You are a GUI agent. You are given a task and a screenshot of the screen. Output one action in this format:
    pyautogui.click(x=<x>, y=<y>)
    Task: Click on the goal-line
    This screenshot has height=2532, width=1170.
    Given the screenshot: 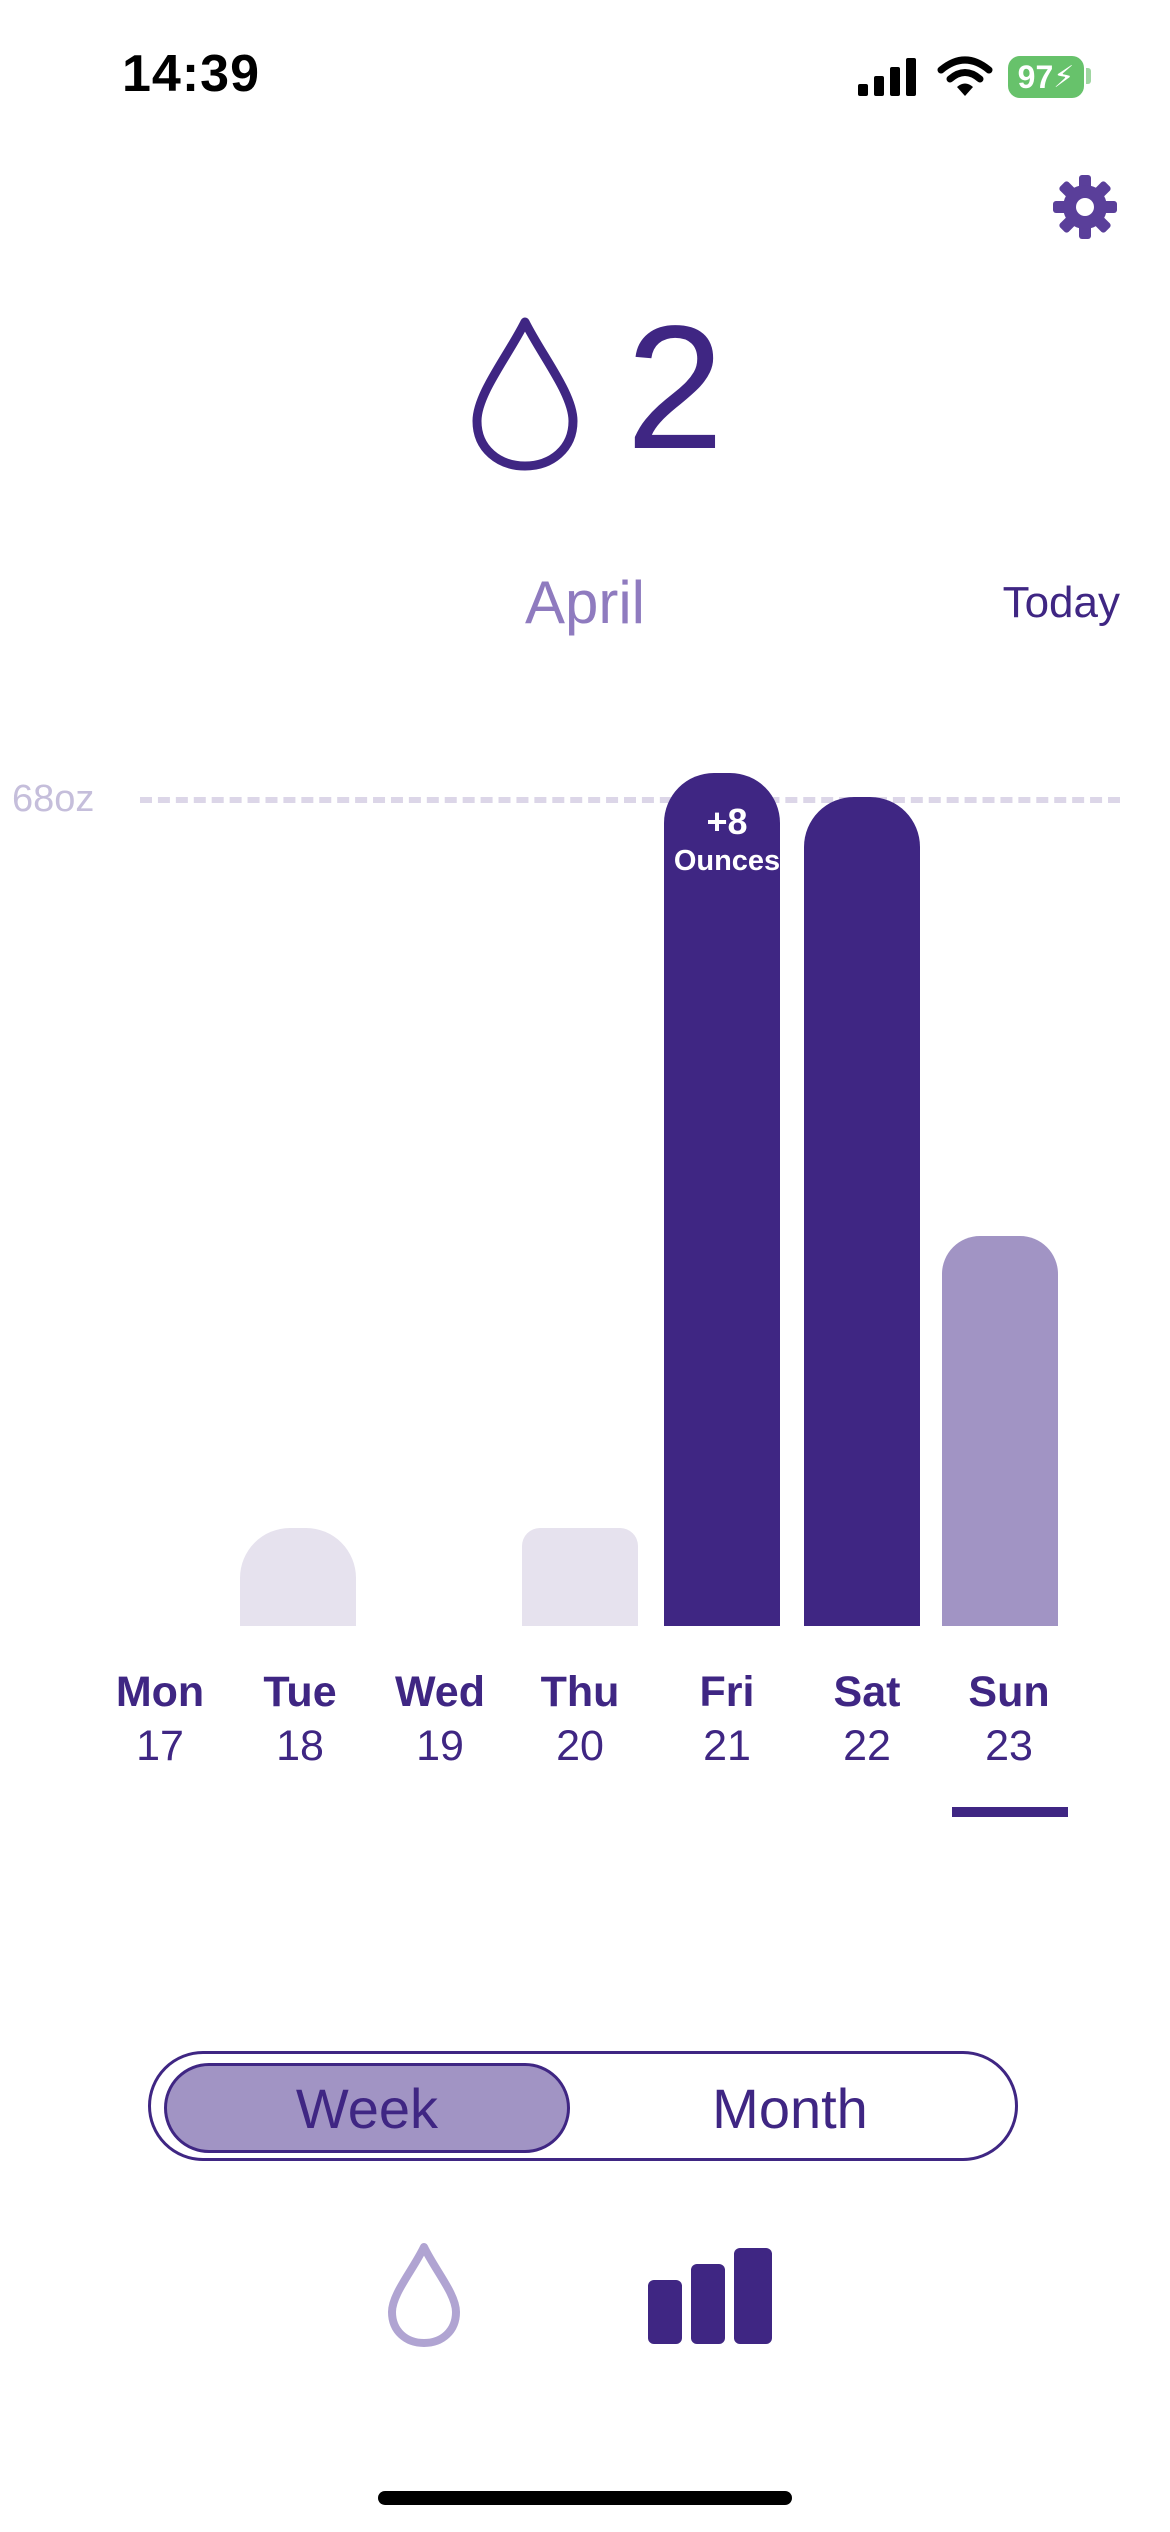 What is the action you would take?
    pyautogui.click(x=630, y=800)
    